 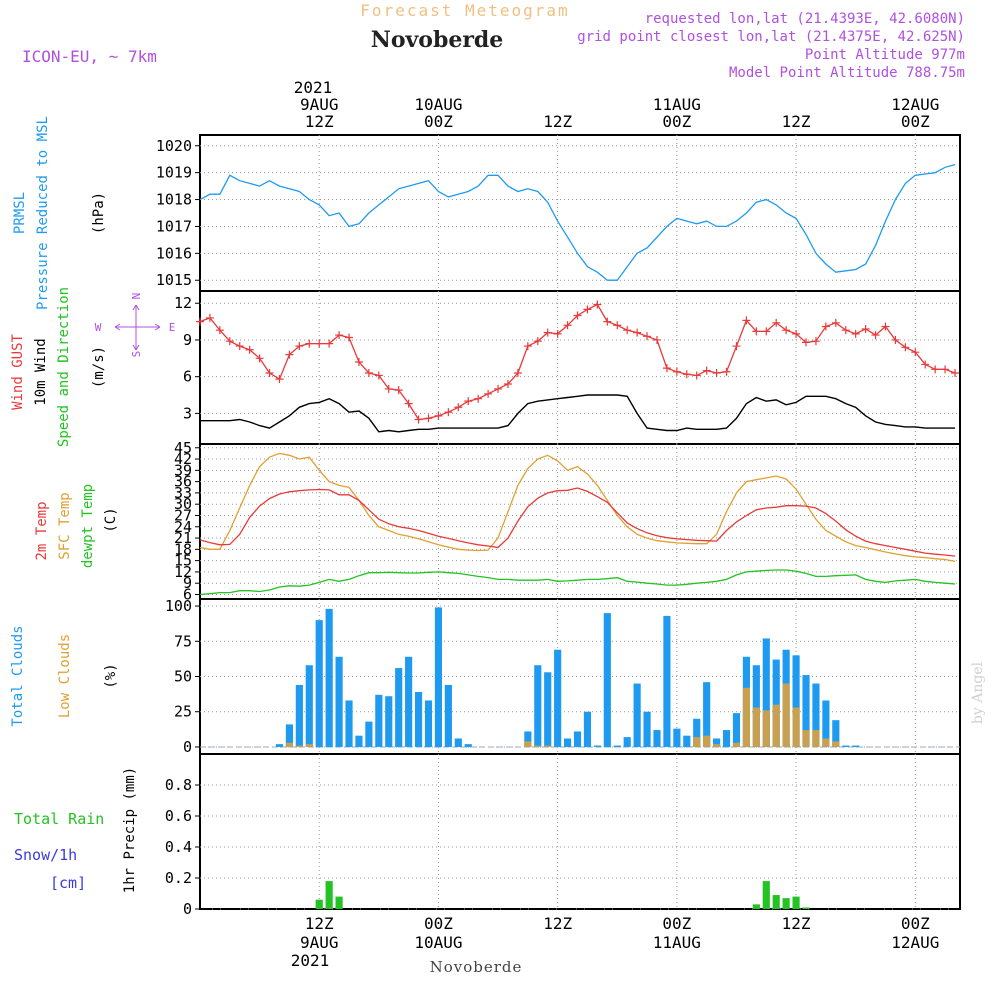 What do you see at coordinates (557, 121) in the screenshot?
I see `top-hour-label: 12Z` at bounding box center [557, 121].